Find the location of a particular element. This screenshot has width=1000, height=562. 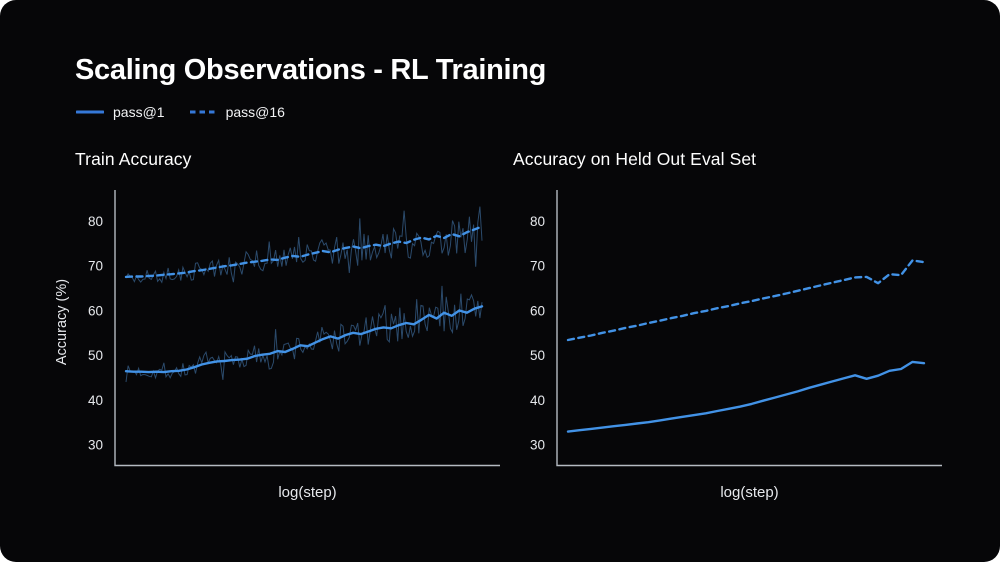

slide-title: Scaling Observations - RL Training is located at coordinates (311, 70).